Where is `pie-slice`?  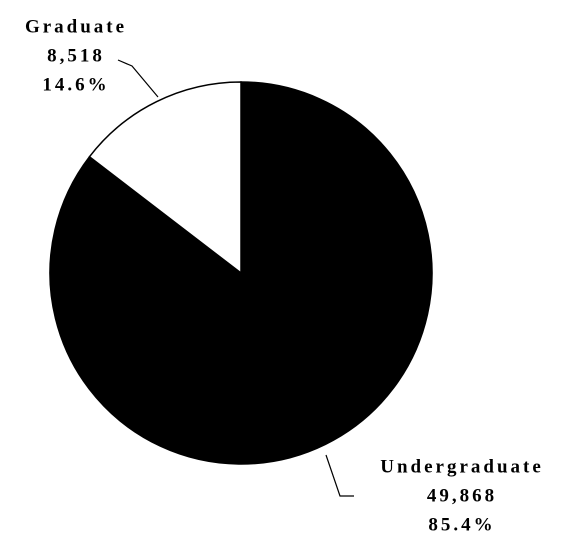
pie-slice is located at coordinates (165, 178).